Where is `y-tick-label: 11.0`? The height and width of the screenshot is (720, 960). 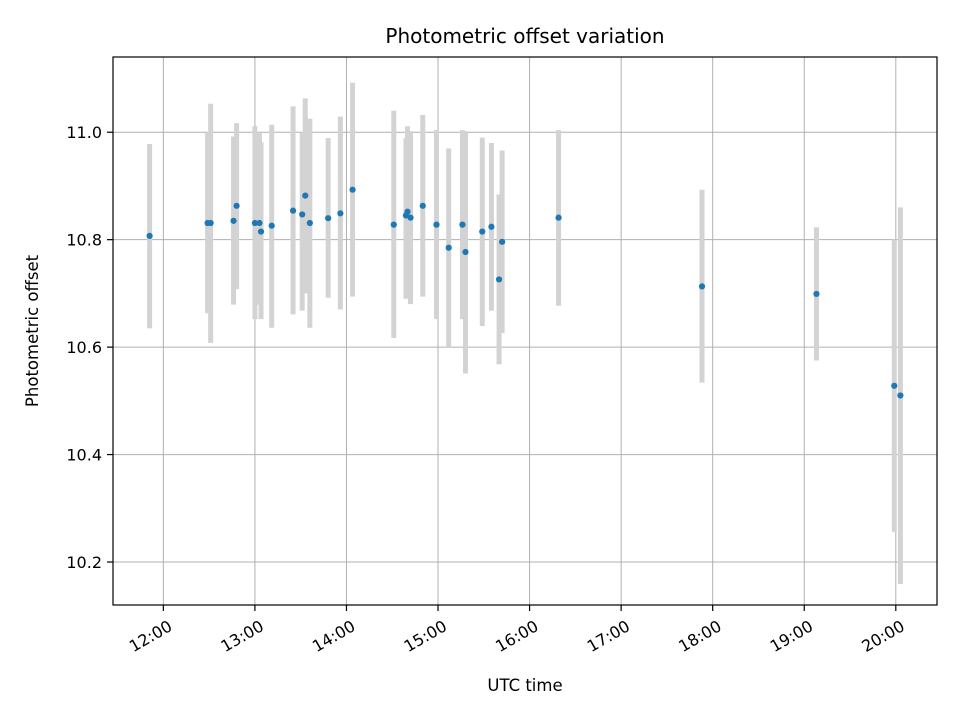
y-tick-label: 11.0 is located at coordinates (84, 132).